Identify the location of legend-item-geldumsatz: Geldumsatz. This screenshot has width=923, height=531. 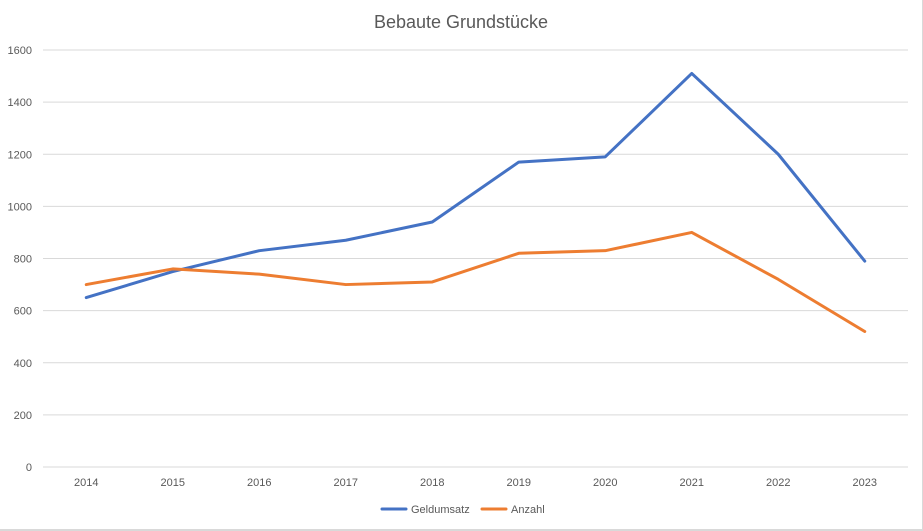
(425, 510).